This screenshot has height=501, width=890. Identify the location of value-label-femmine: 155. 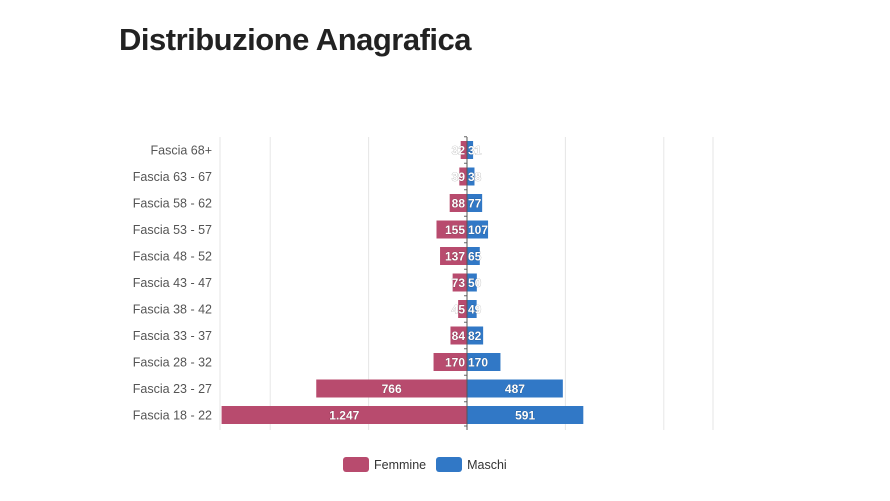
(455, 230).